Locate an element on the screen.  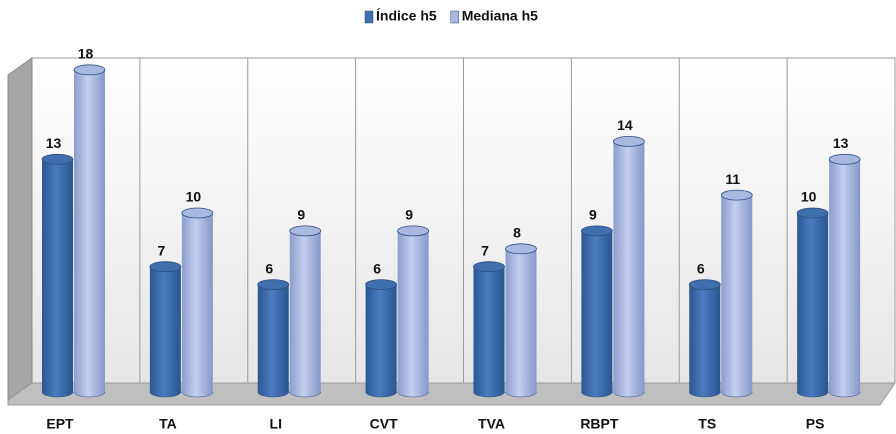
legend-label: Mediana h5 is located at coordinates (500, 16).